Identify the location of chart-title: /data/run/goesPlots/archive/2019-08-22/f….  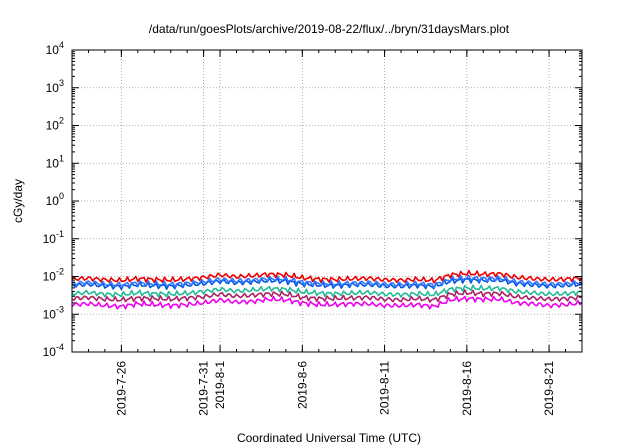
(329, 29).